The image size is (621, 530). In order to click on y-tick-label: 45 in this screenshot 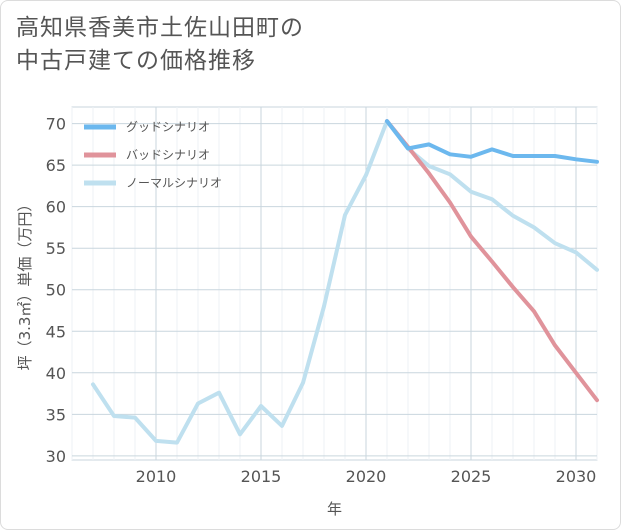, I will do `click(56, 331)`.